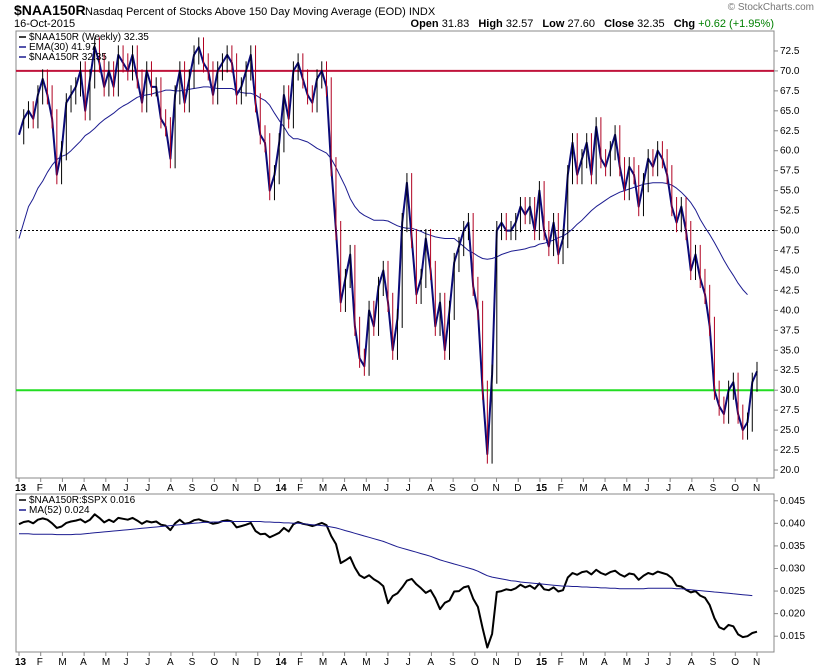 The width and height of the screenshot is (820, 668). I want to click on y-tick-label: 62.5, so click(790, 131).